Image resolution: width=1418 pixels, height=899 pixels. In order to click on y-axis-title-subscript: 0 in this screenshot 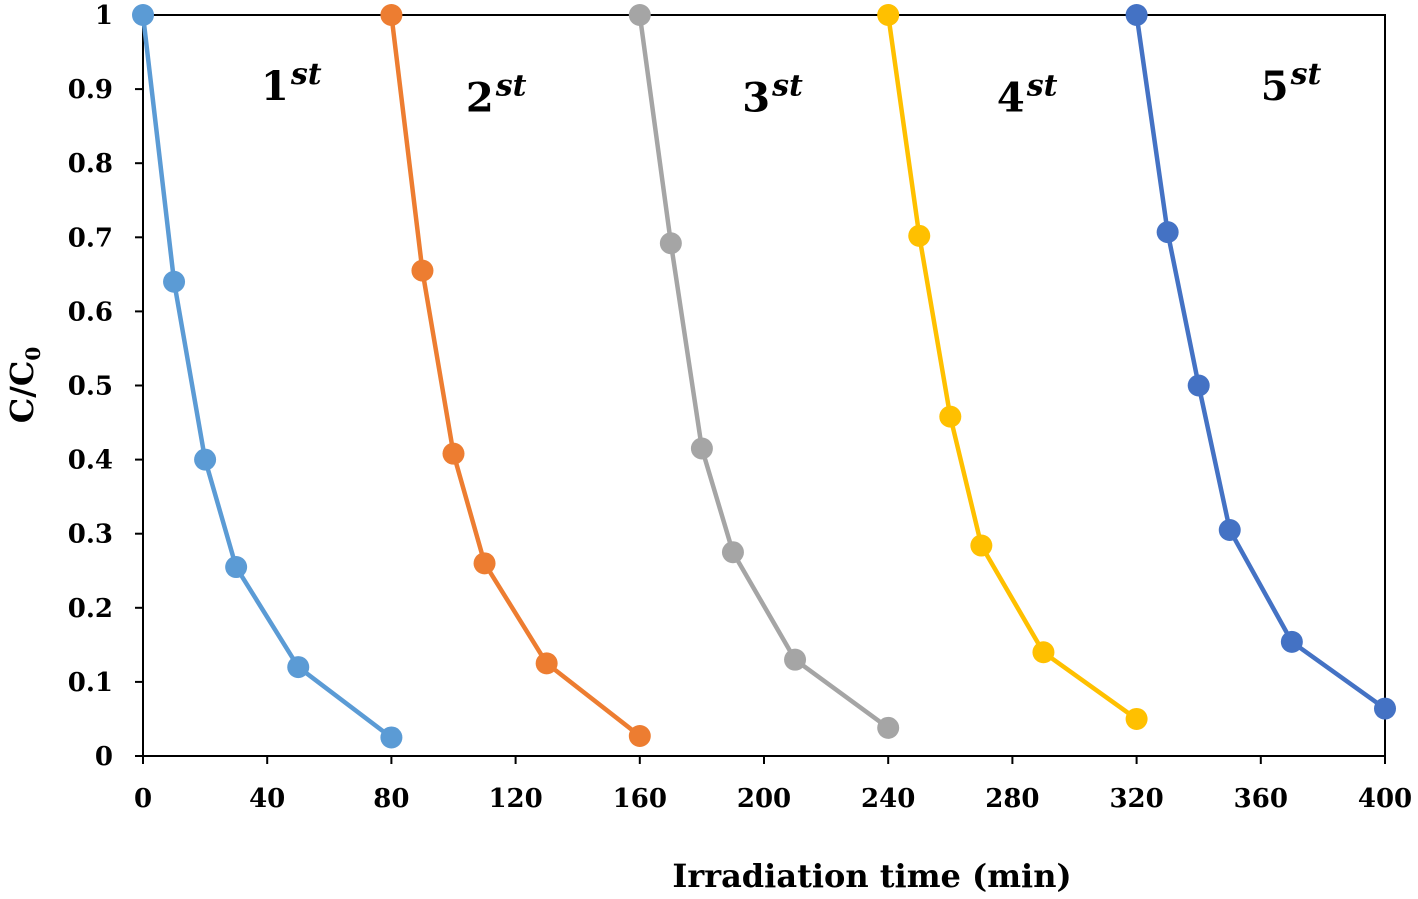, I will do `click(33, 354)`.